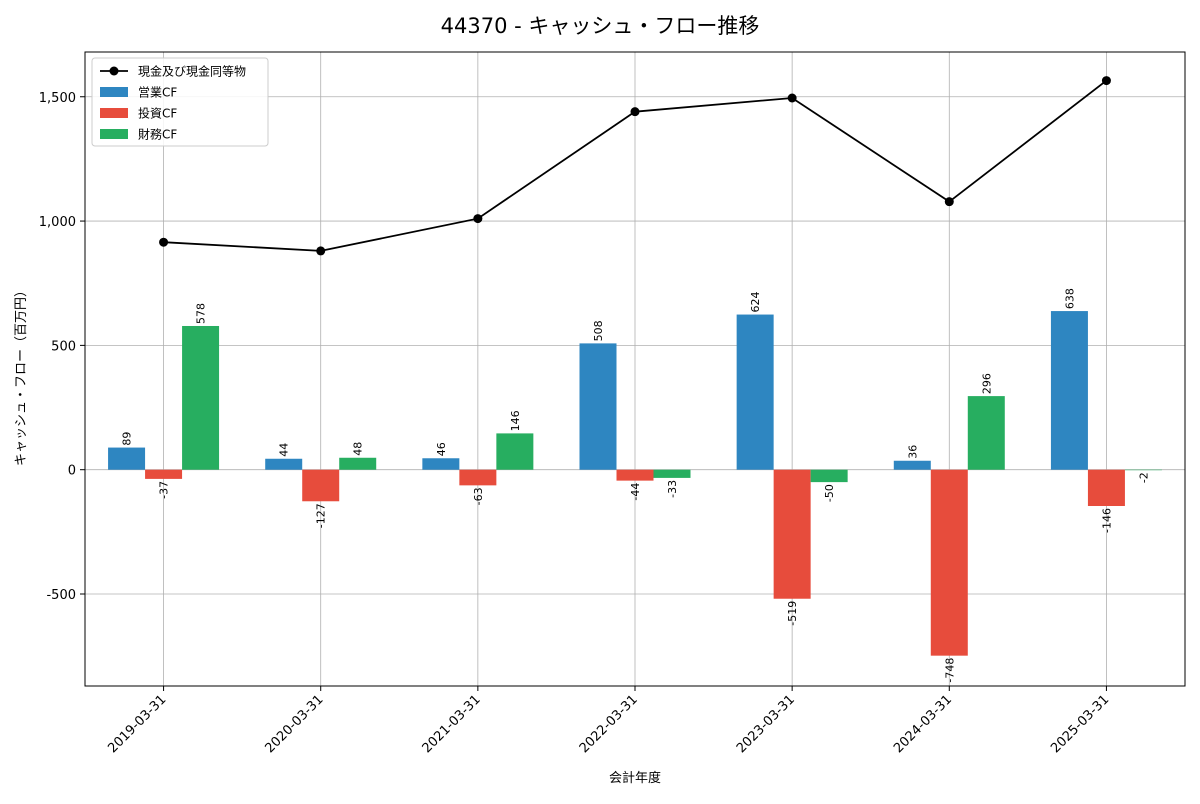  Describe the element at coordinates (72, 471) in the screenshot. I see `y-tick-label: 0` at that location.